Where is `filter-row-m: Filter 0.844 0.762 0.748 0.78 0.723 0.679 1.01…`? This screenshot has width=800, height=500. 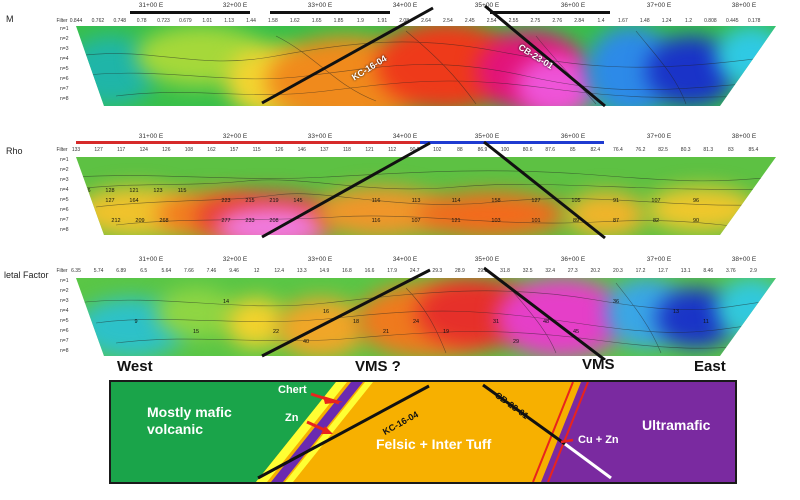
filter-row-m: Filter 0.844 0.762 0.748 0.78 0.723 0.679 1.01… is located at coordinates (417, 22).